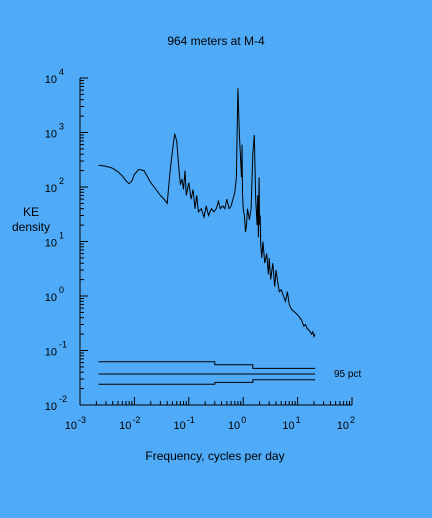 Image resolution: width=432 pixels, height=518 pixels. What do you see at coordinates (31, 212) in the screenshot?
I see `y-axis-label-line-1: KE` at bounding box center [31, 212].